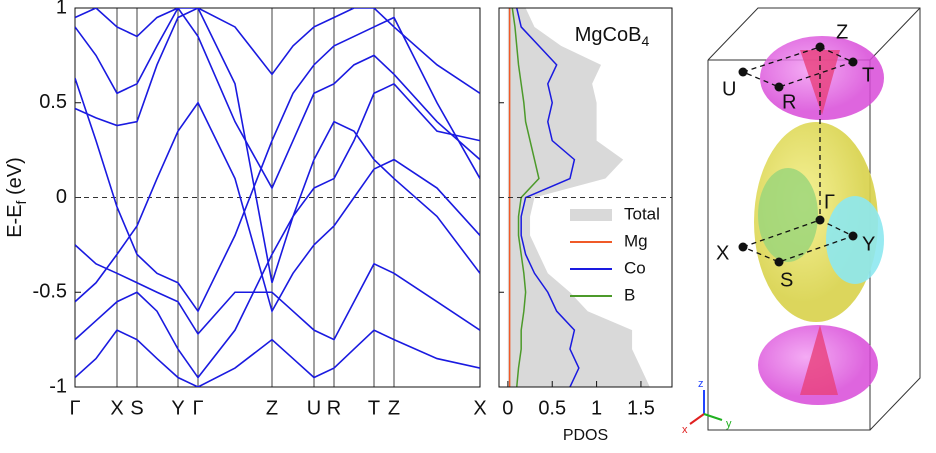 The width and height of the screenshot is (936, 453). What do you see at coordinates (842, 32) in the screenshot?
I see `k-label: Z` at bounding box center [842, 32].